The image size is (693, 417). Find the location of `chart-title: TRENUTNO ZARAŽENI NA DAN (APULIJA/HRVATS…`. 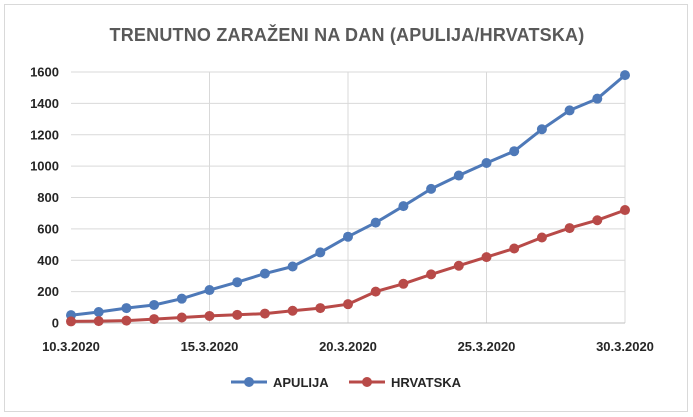

chart-title: TRENUTNO ZARAŽENI NA DAN (APULIJA/HRVATS… is located at coordinates (347, 34).